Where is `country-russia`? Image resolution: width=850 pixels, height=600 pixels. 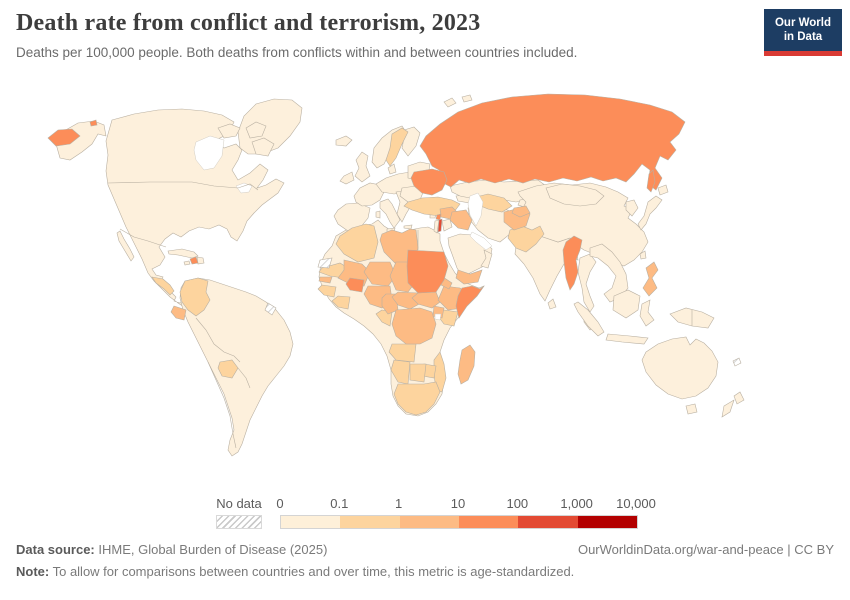
country-russia is located at coordinates (552, 142).